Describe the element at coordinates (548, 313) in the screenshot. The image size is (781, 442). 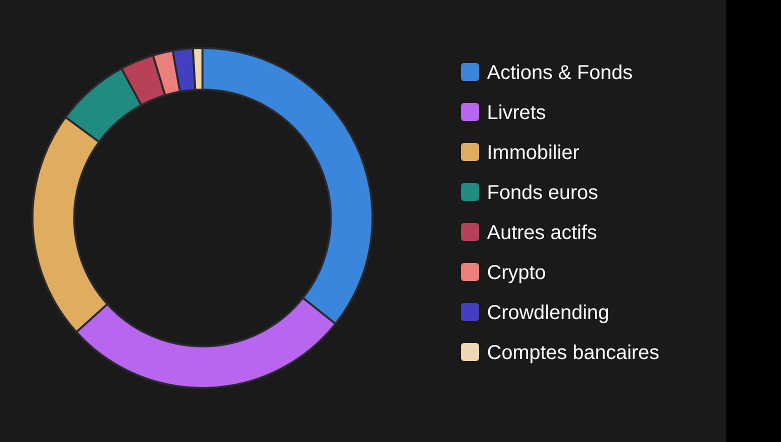
I see `legend-label: Crowdlending` at that location.